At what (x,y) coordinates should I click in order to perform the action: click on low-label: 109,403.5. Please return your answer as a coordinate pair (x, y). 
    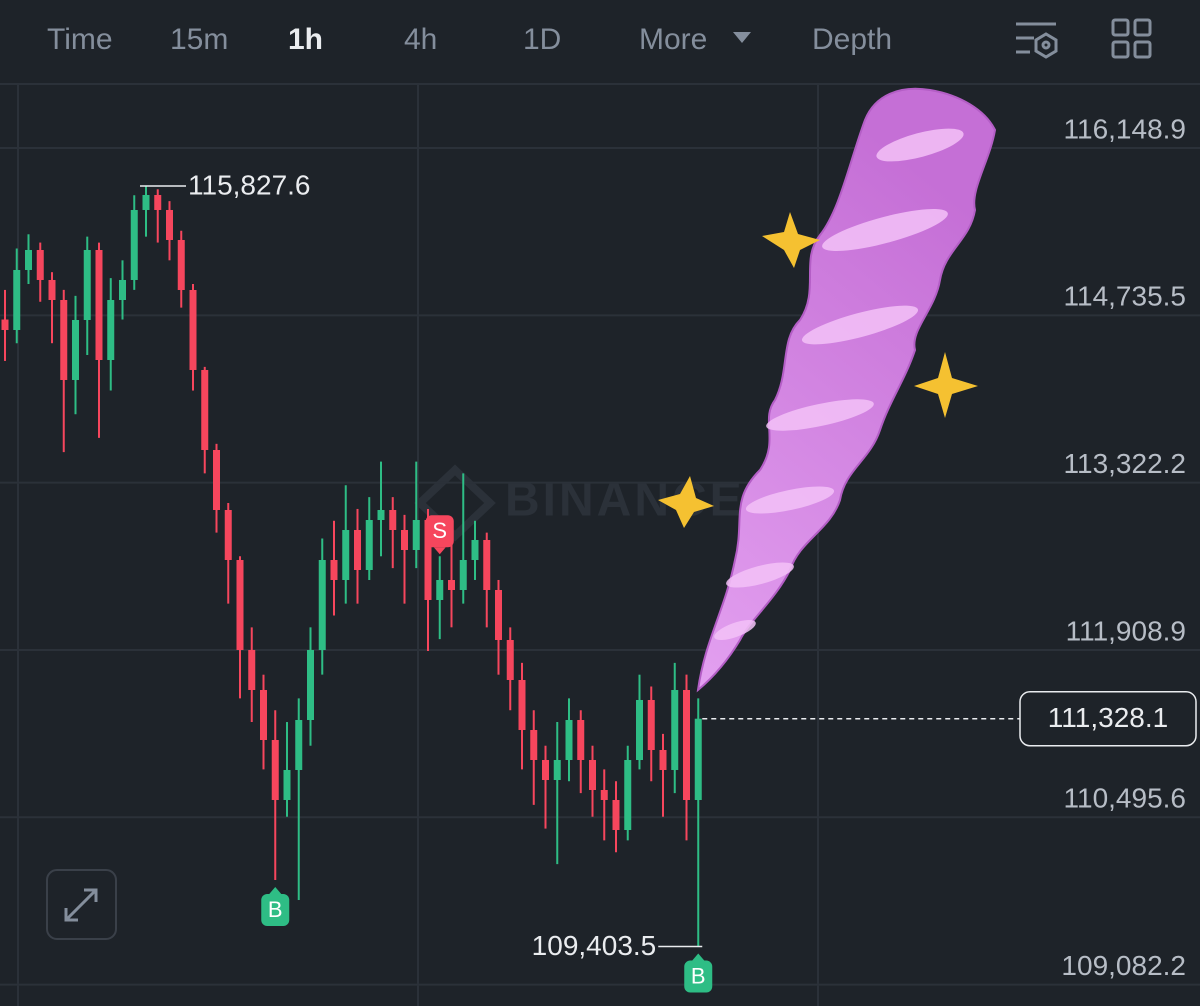
    Looking at the image, I should click on (594, 945).